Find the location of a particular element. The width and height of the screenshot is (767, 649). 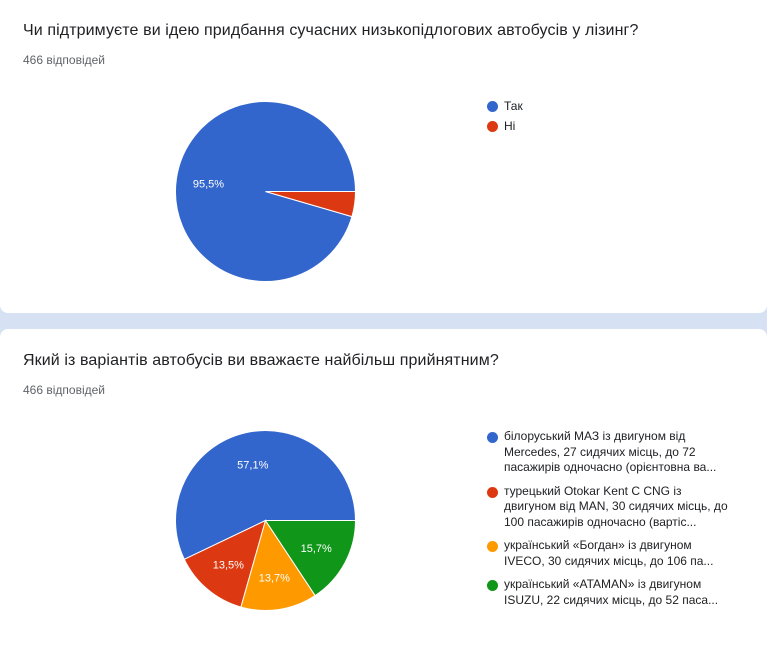

pie-chart-1: 95,5% is located at coordinates (266, 191).